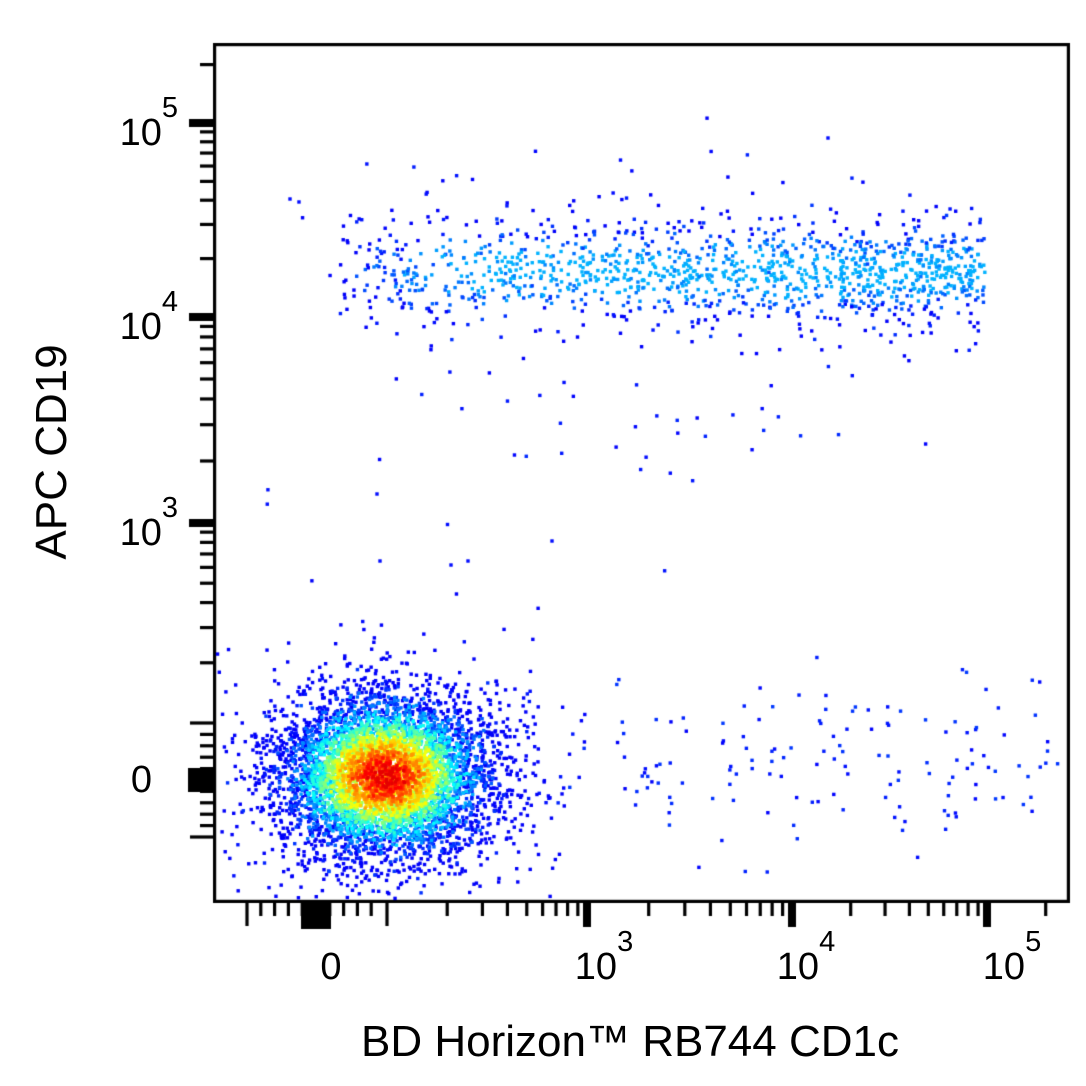 This screenshot has width=1086, height=1086. Describe the element at coordinates (331, 967) in the screenshot. I see `x-tick-label-0: 0` at that location.